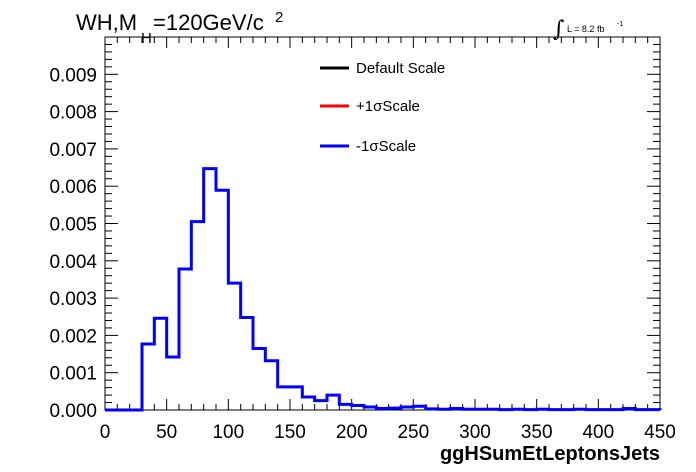 This screenshot has width=696, height=472. I want to click on title-main: WH,M, so click(106, 22).